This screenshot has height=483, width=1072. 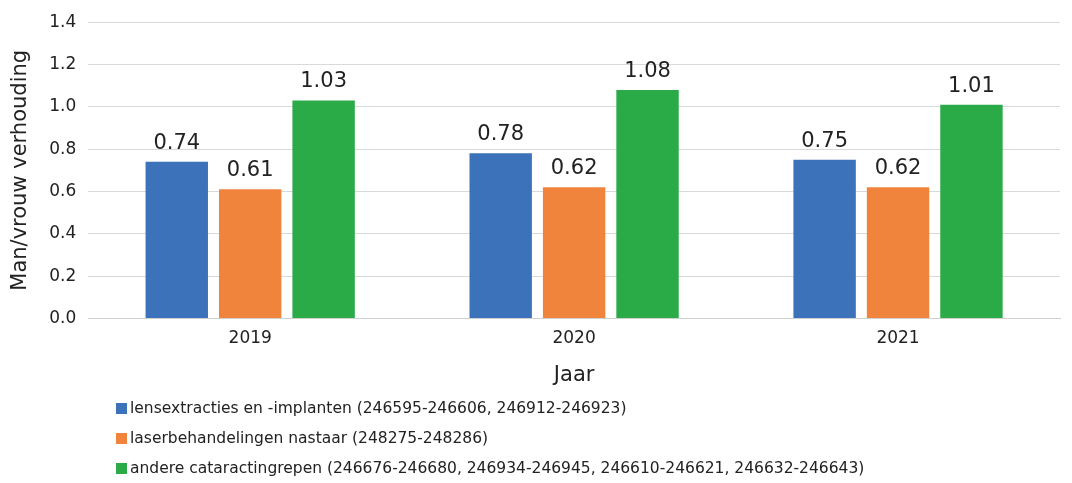 What do you see at coordinates (63, 232) in the screenshot?
I see `y-tick-label: 0.4` at bounding box center [63, 232].